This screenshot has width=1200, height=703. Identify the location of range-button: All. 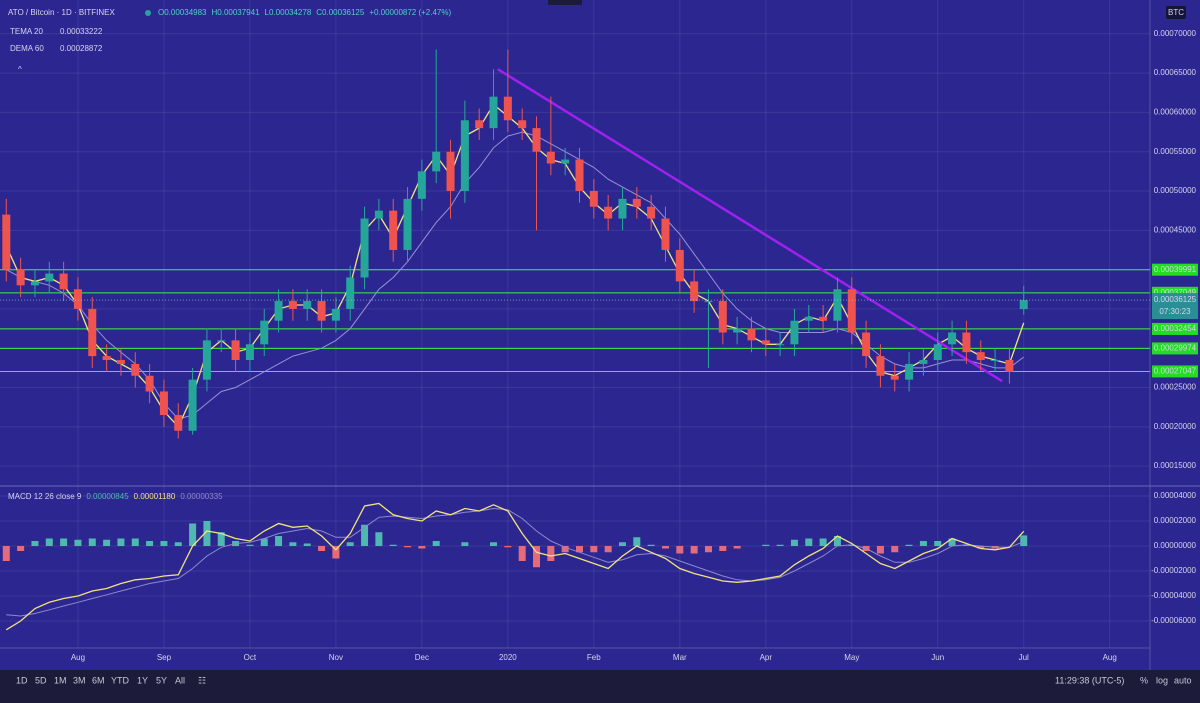
(180, 680).